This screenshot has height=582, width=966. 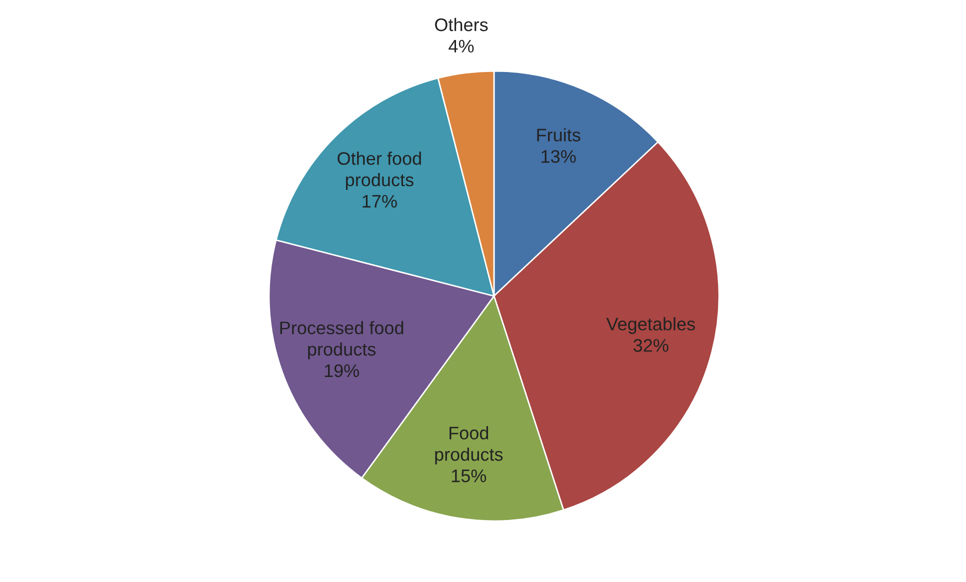 I want to click on data-label: 13%, so click(x=559, y=156).